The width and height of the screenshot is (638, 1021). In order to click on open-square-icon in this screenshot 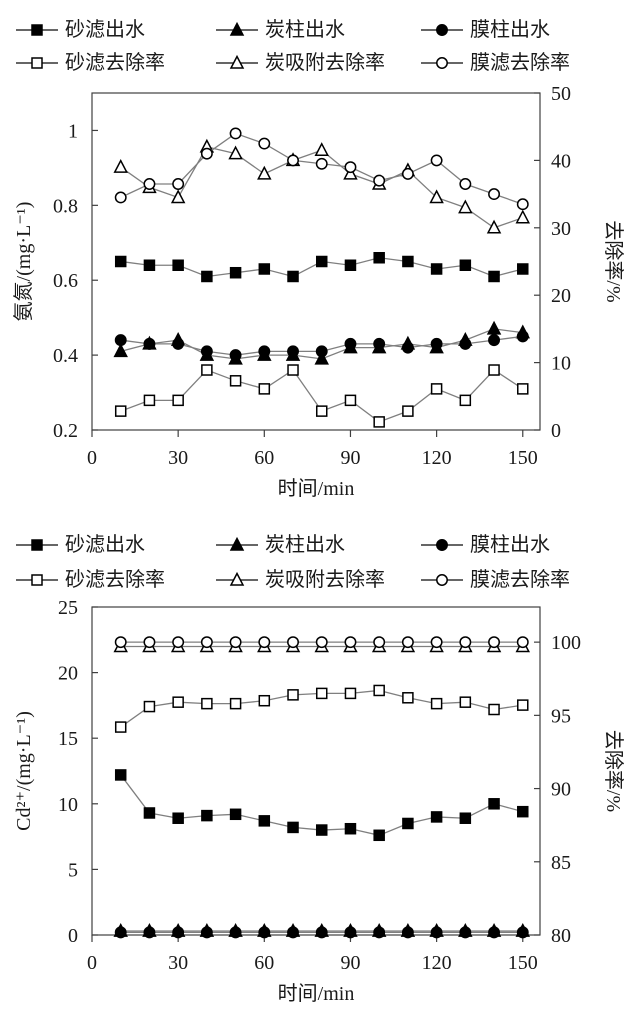, I will do `click(37, 63)`.